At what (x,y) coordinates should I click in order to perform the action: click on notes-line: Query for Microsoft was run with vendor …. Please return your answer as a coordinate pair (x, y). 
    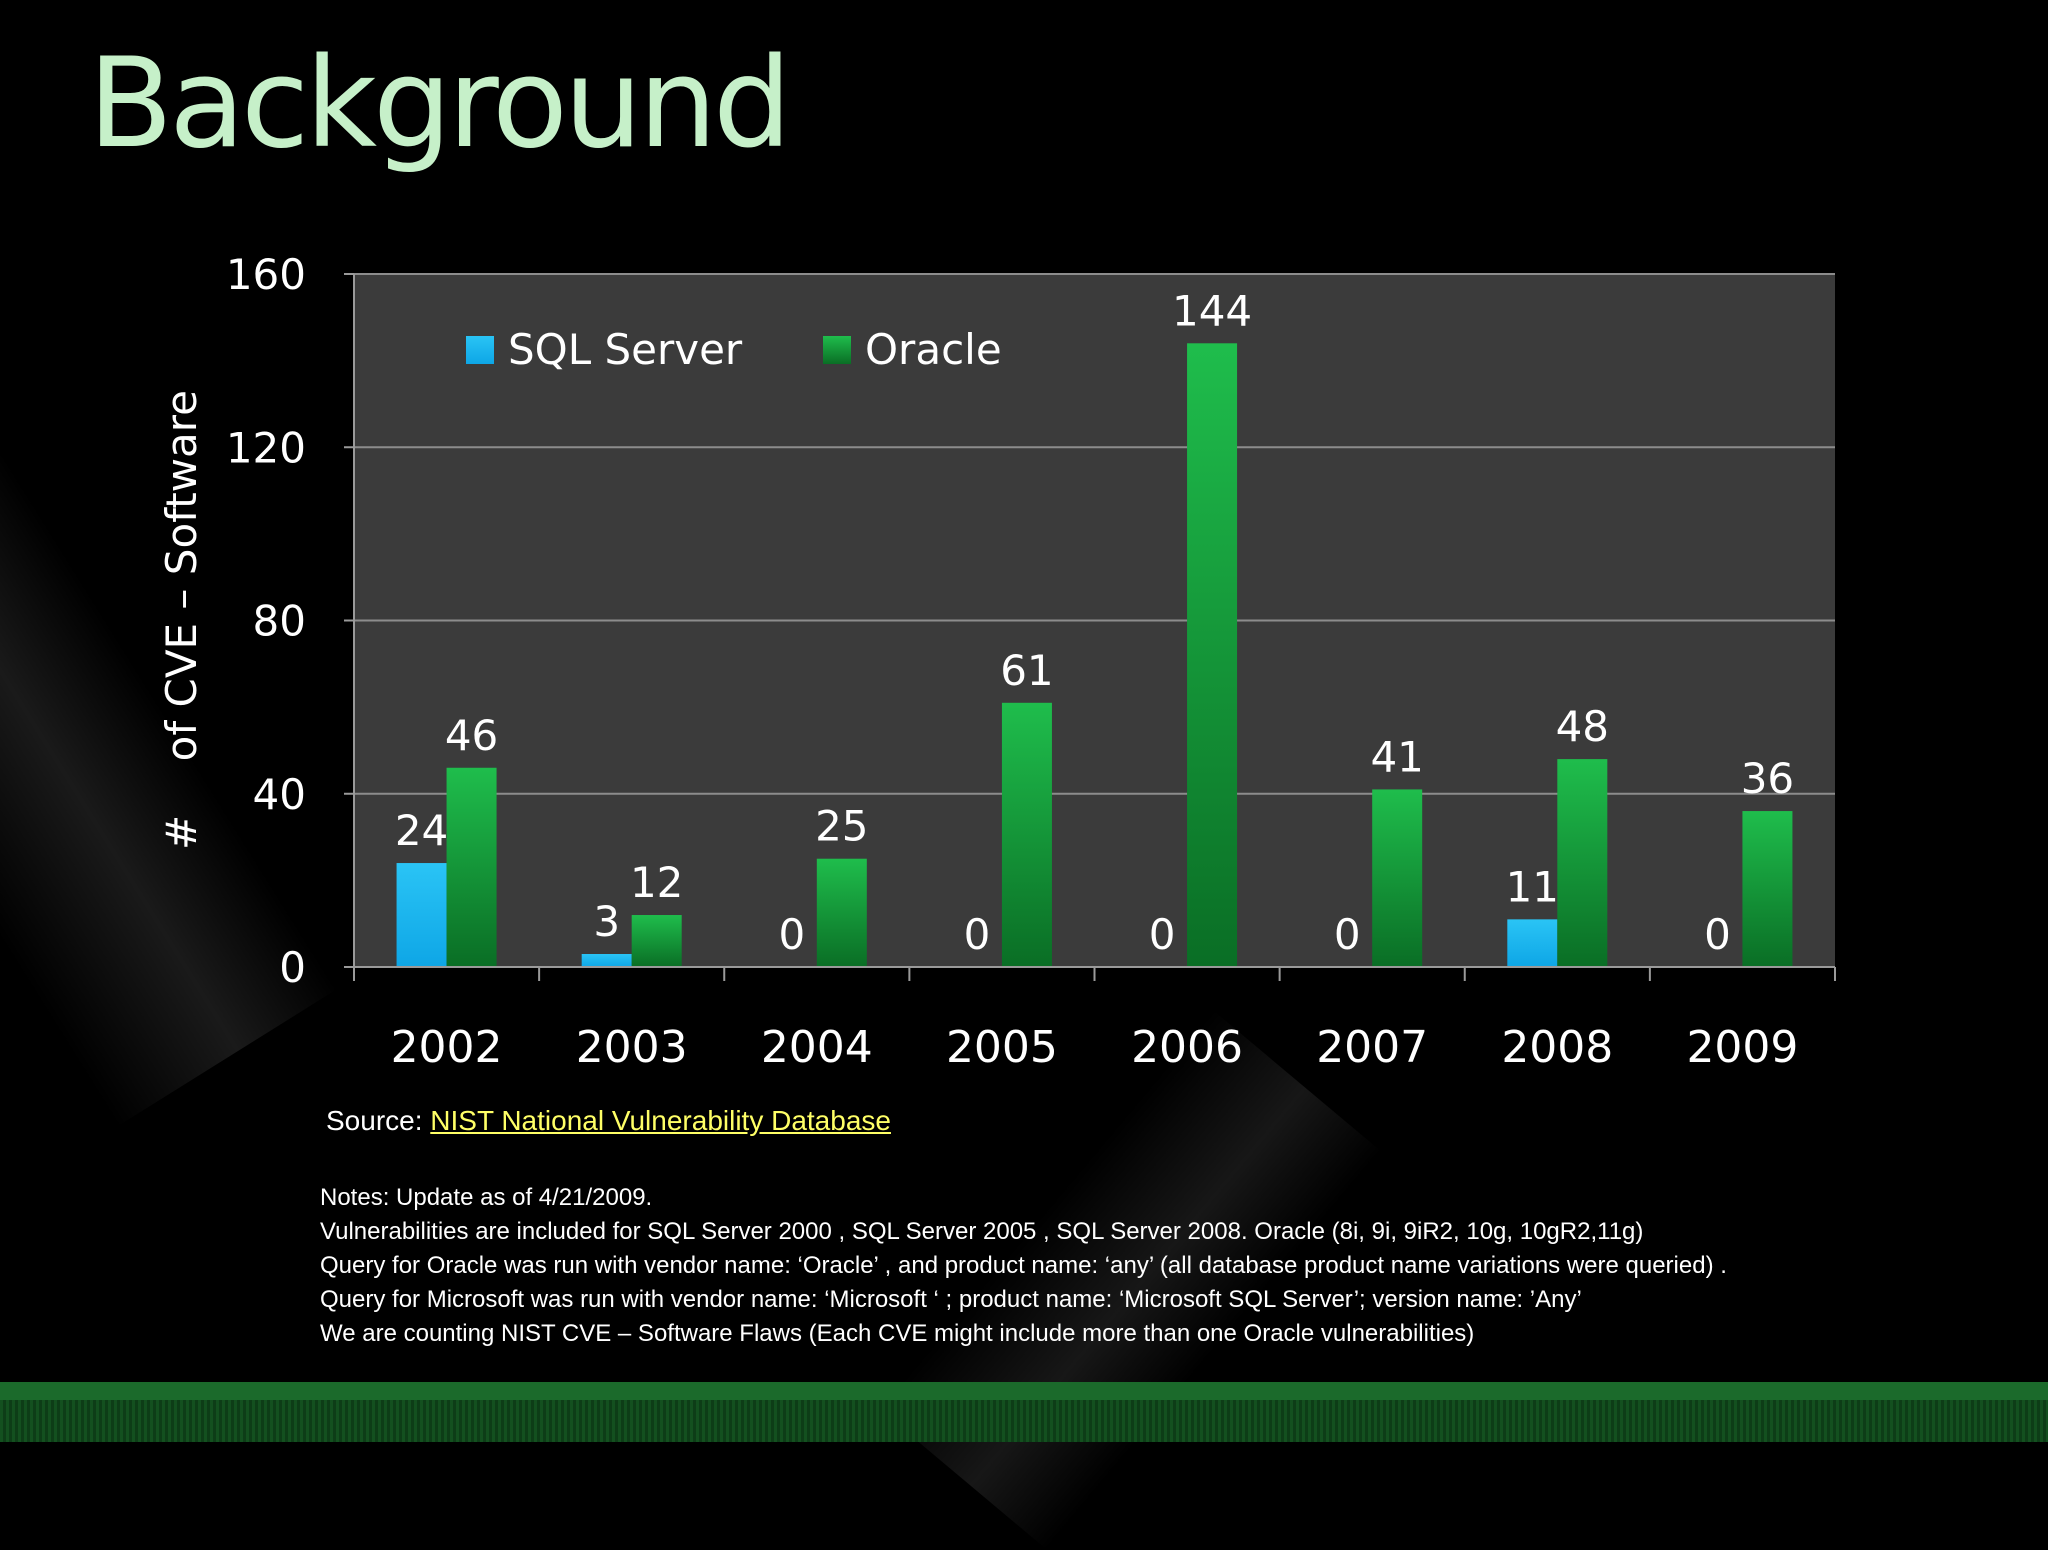
    Looking at the image, I should click on (951, 1299).